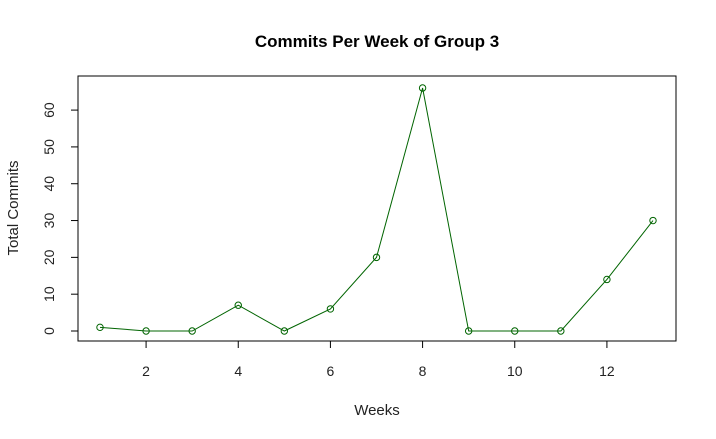 The image size is (716, 439). What do you see at coordinates (49, 331) in the screenshot?
I see `y-tick-label: 0` at bounding box center [49, 331].